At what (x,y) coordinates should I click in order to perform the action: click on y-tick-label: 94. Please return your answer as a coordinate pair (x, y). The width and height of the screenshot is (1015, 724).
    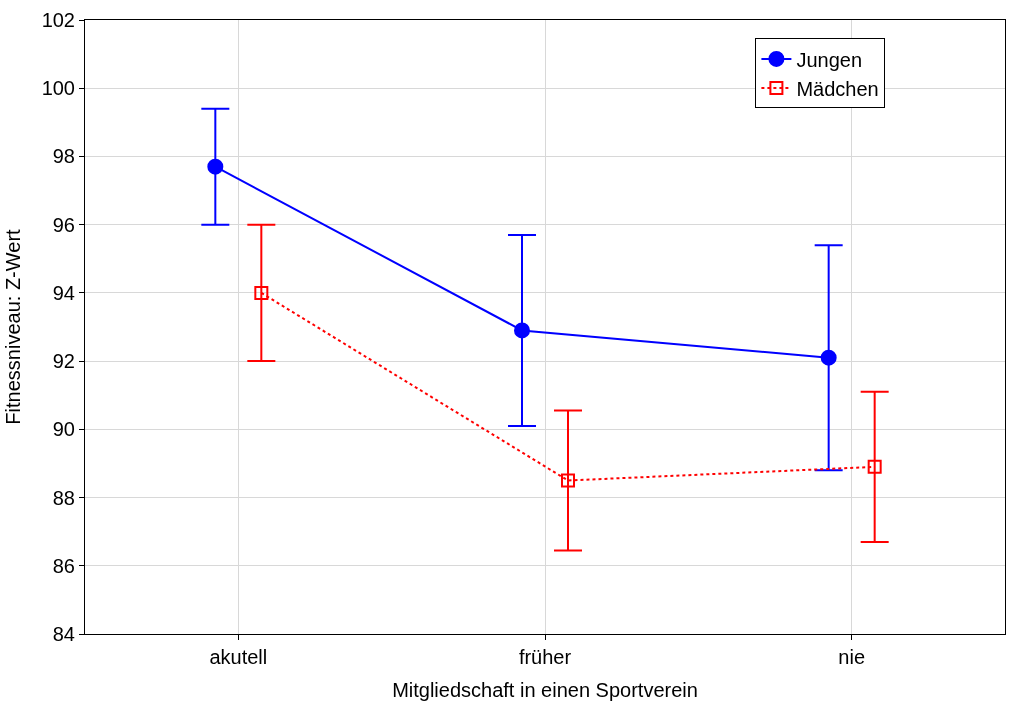
    Looking at the image, I should click on (63, 292).